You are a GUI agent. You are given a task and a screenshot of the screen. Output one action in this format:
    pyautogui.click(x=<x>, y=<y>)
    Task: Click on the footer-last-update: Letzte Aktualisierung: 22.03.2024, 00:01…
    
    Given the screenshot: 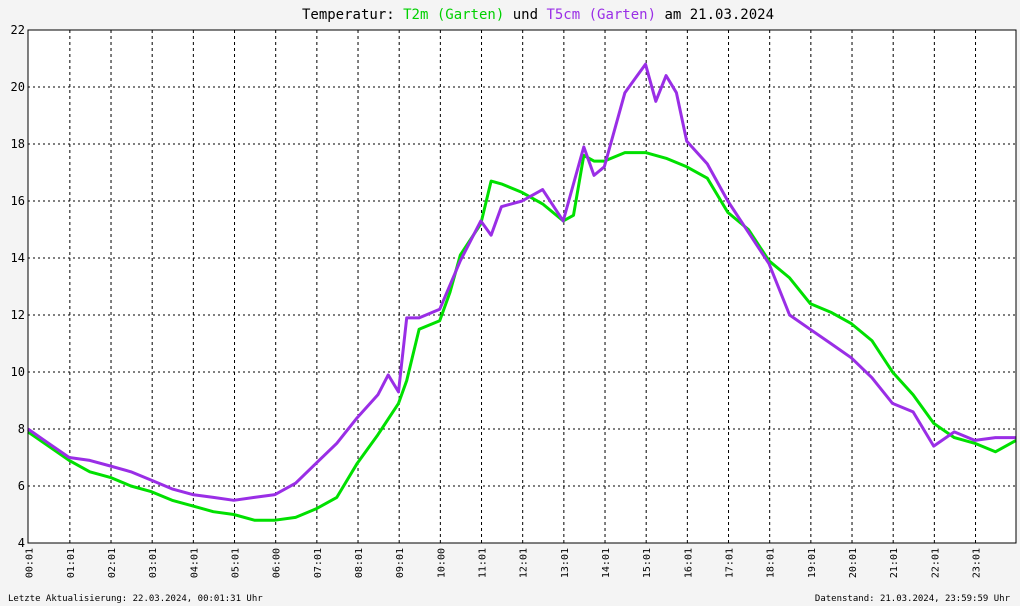 What is the action you would take?
    pyautogui.click(x=135, y=599)
    